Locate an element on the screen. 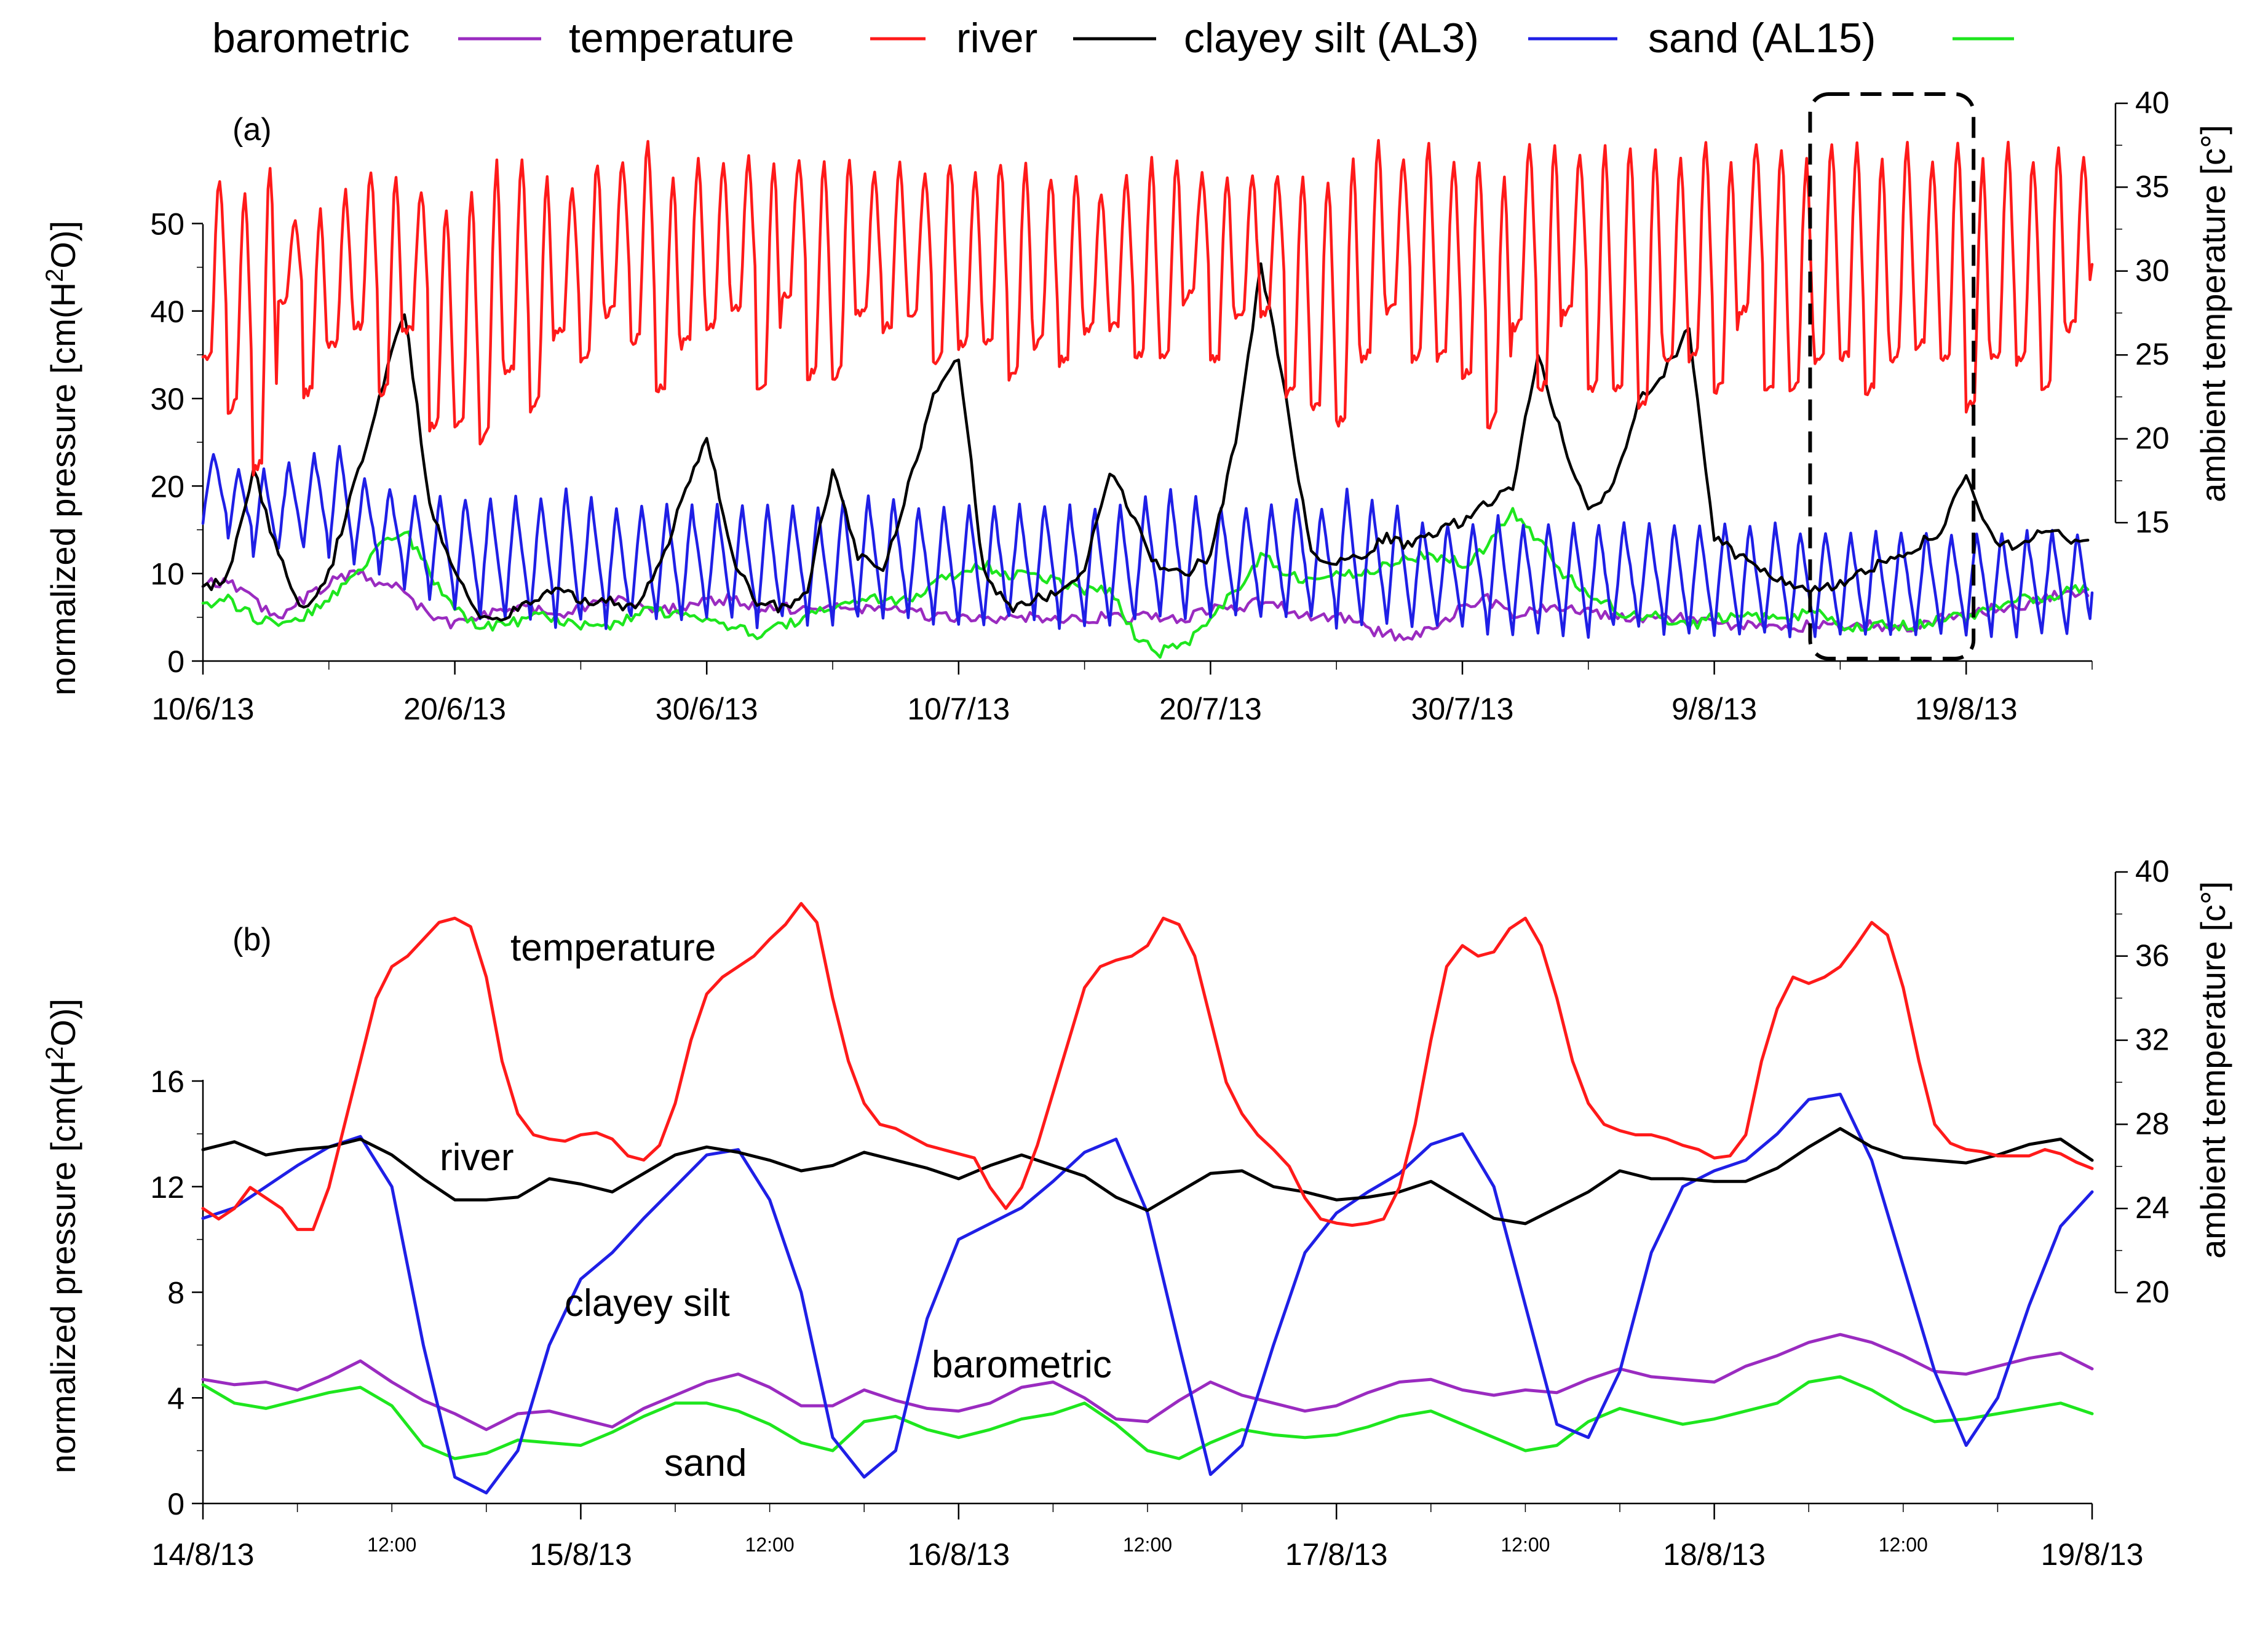 This screenshot has height=1632, width=2268. panel-b-label: (b) is located at coordinates (252, 939).